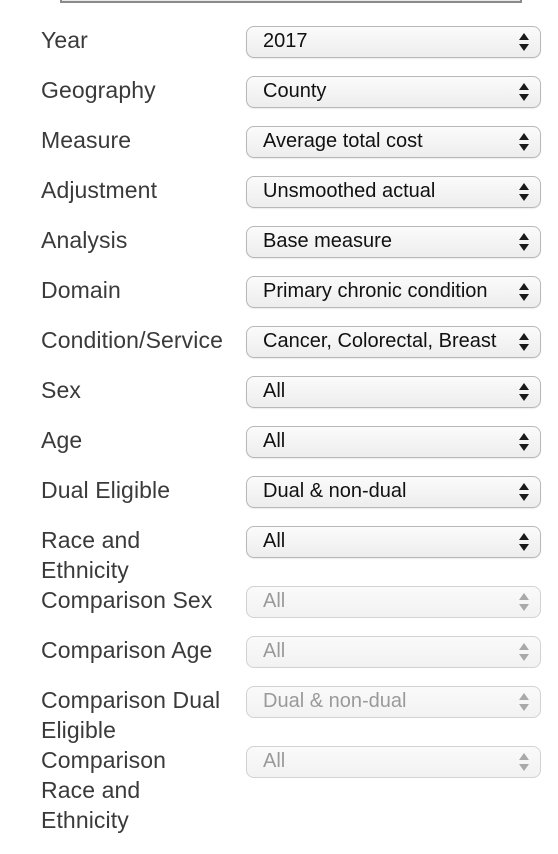 This screenshot has width=558, height=854. What do you see at coordinates (393, 392) in the screenshot?
I see `sex-select: All` at bounding box center [393, 392].